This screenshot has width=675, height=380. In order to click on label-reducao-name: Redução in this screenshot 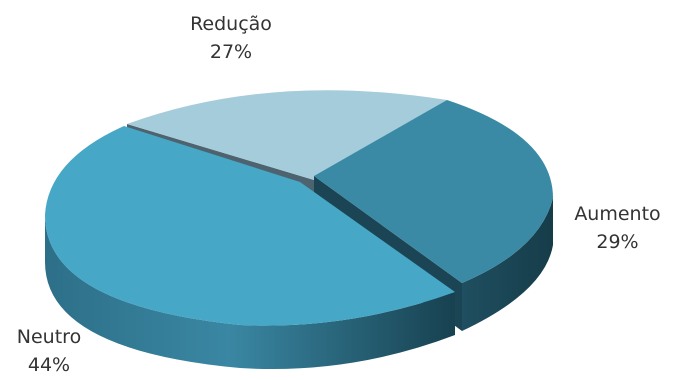, I will do `click(231, 24)`.